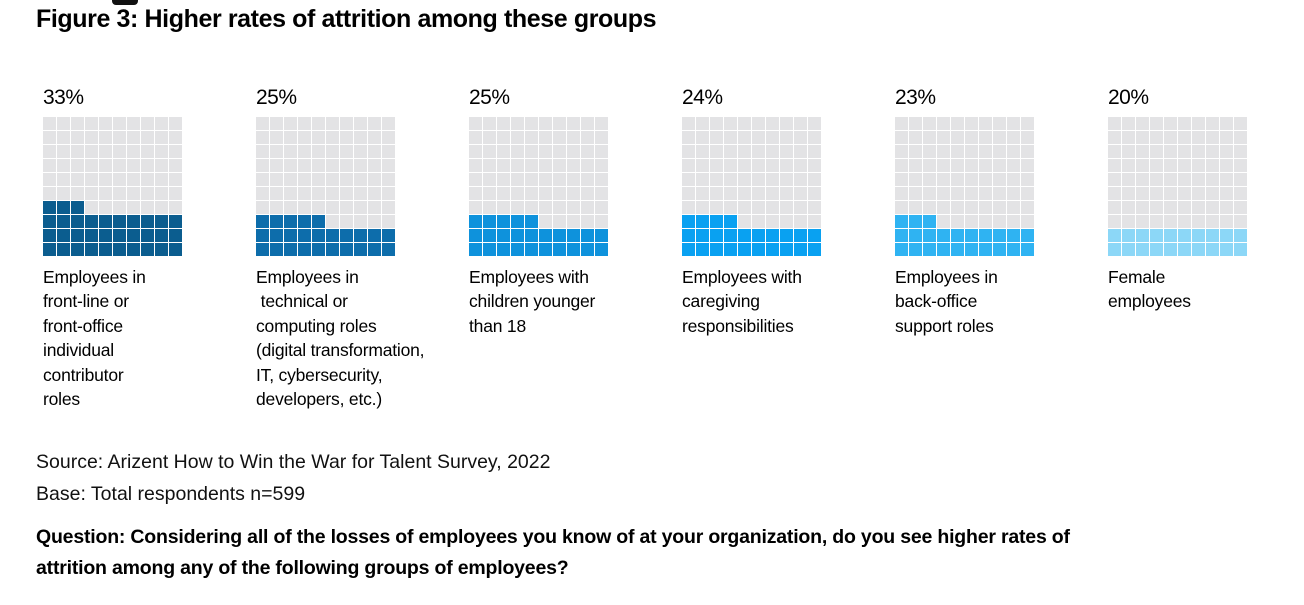  Describe the element at coordinates (1128, 97) in the screenshot. I see `percent-label: 20%` at that location.